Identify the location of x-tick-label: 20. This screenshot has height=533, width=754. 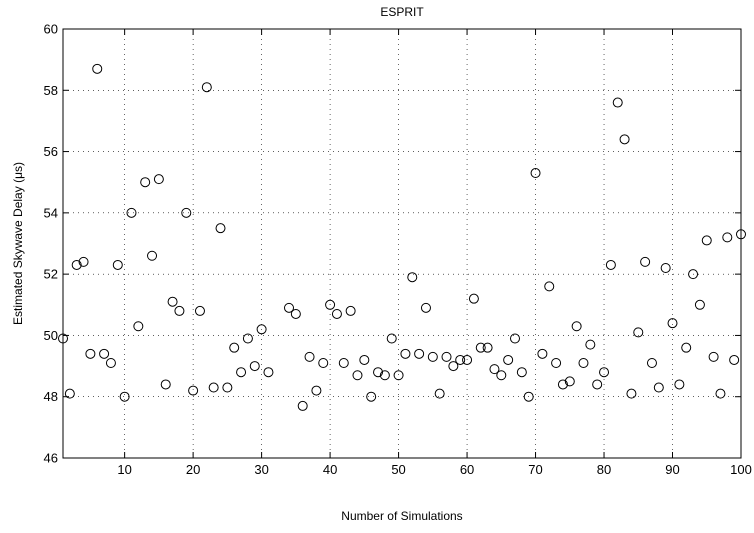
(193, 469).